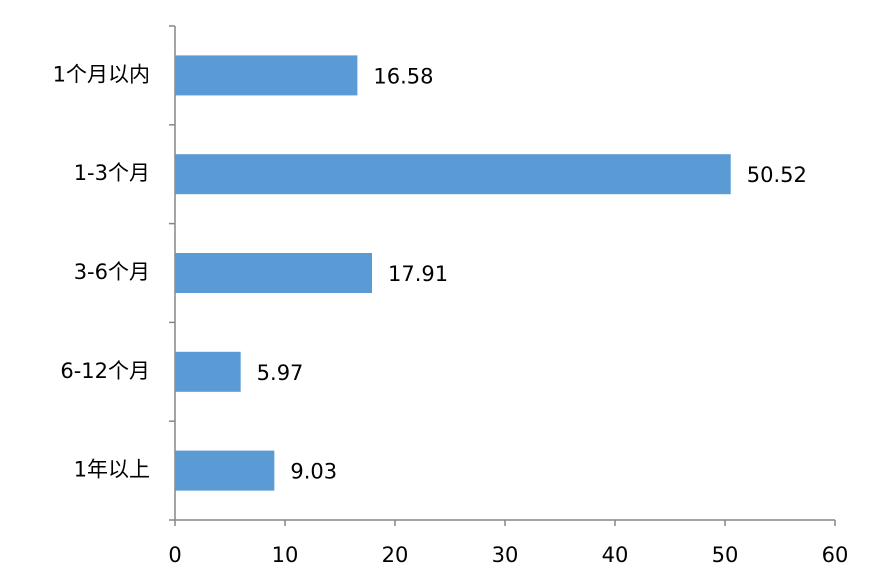 Image resolution: width=882 pixels, height=588 pixels. I want to click on x-tick-label: 20, so click(395, 555).